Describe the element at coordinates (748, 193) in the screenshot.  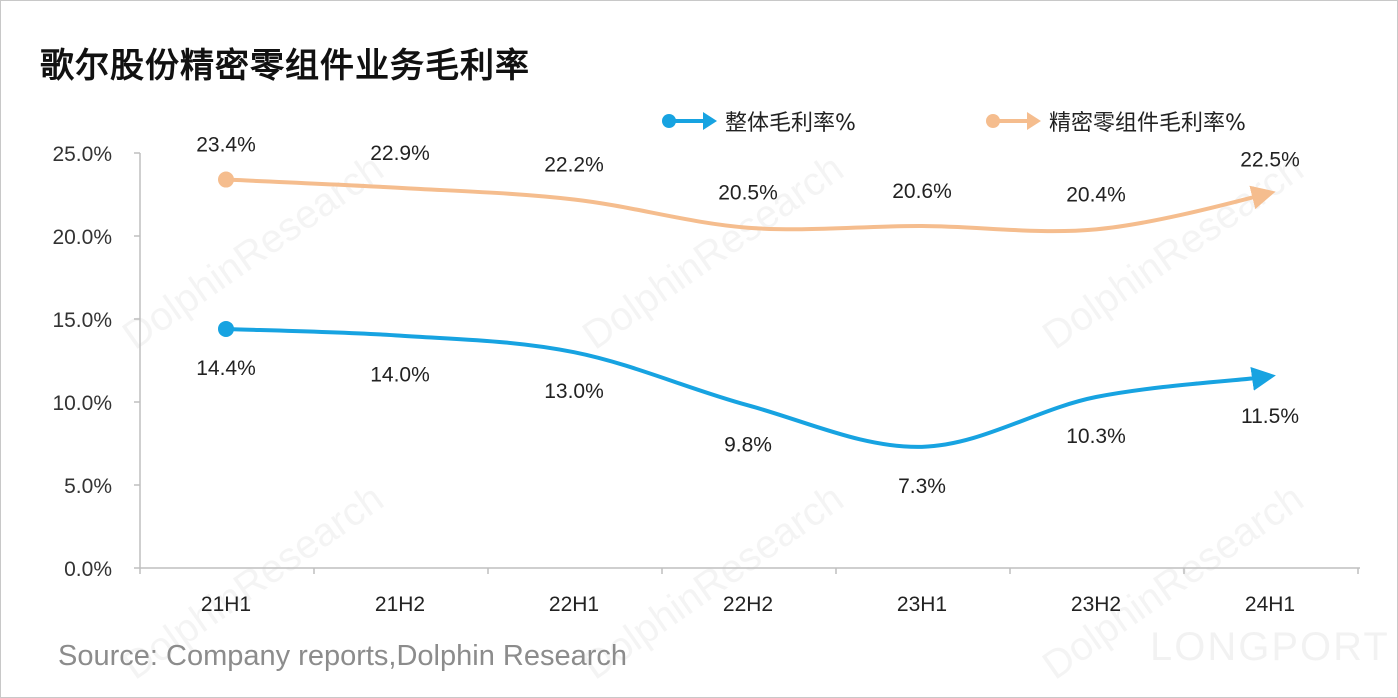
I see `data-label: 20.5%` at that location.